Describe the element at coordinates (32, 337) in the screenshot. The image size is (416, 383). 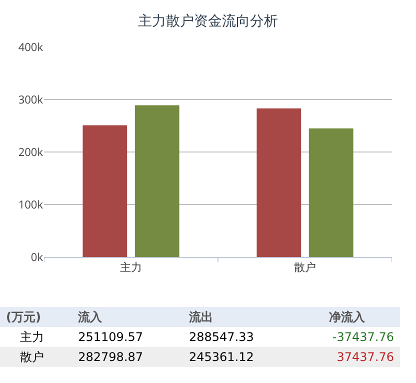
I see `category-label: 主力` at that location.